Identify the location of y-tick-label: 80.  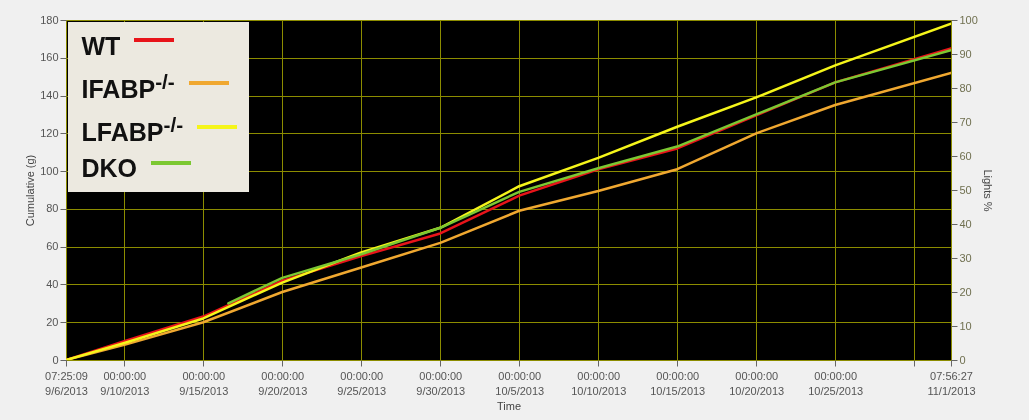
(52, 208).